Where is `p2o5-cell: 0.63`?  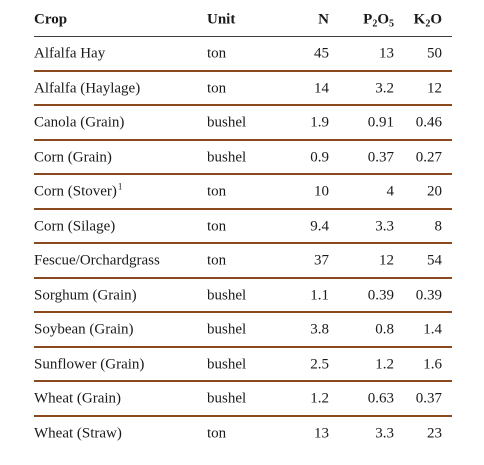 p2o5-cell: 0.63 is located at coordinates (380, 398).